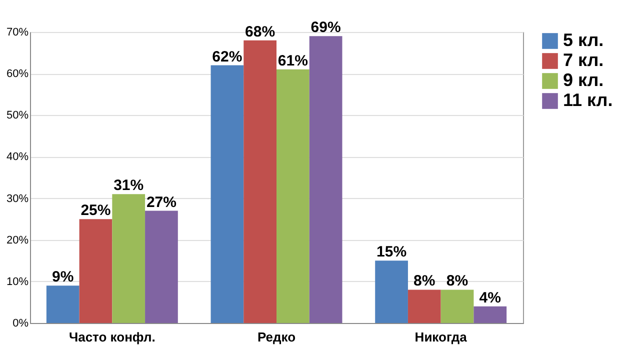 This screenshot has height=349, width=623. I want to click on y-tick-label: 0%, so click(20, 324).